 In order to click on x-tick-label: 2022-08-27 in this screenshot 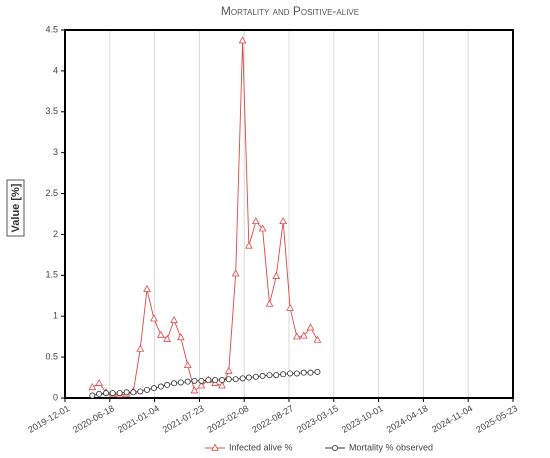, I will do `click(272, 419)`.